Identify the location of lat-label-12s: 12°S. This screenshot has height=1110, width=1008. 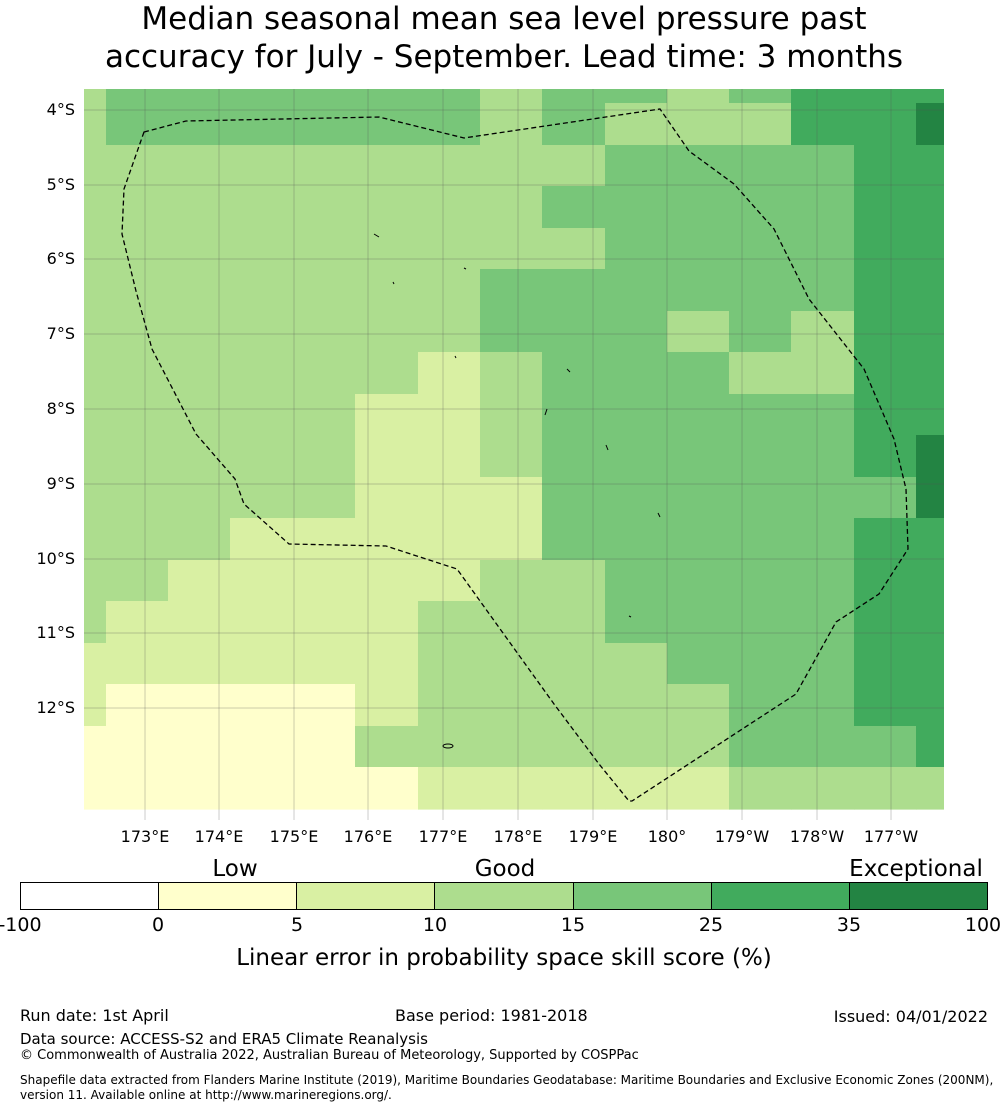
(55, 707).